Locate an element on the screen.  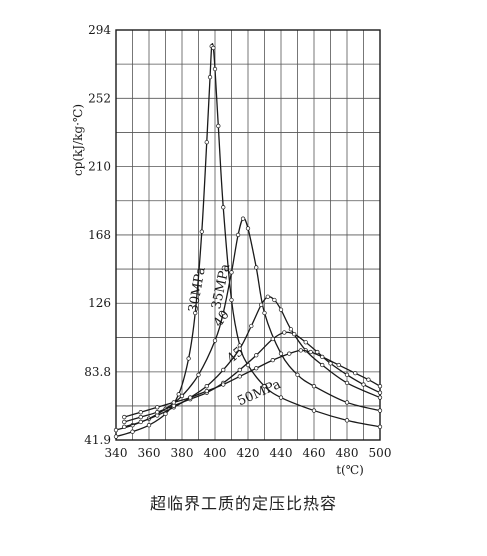
y-tick-label: 168 is located at coordinates (99, 235).